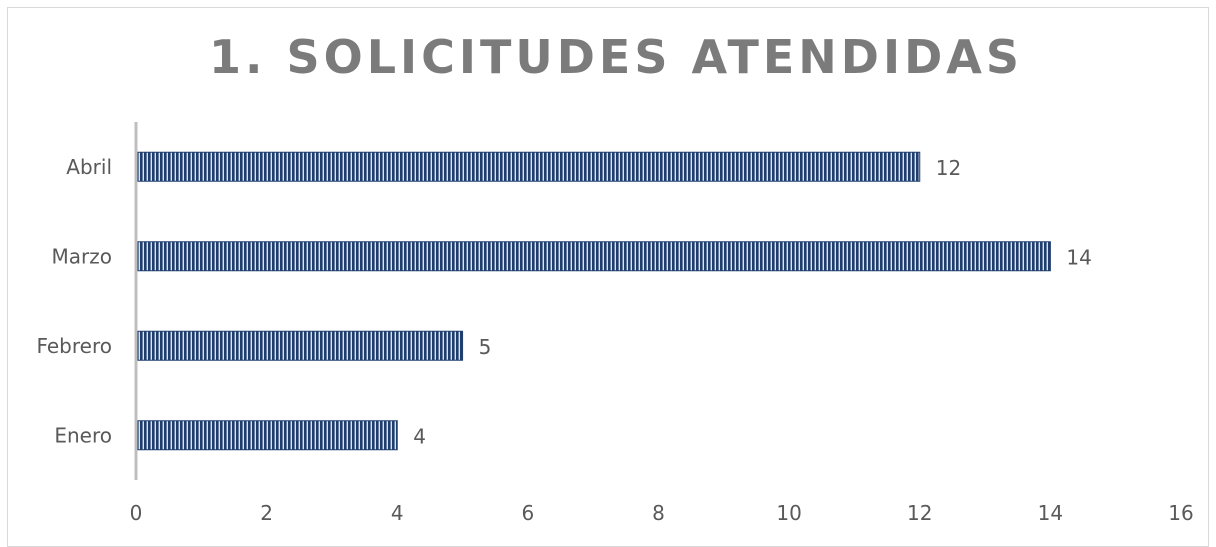 The image size is (1216, 547). I want to click on x-tick-label: 2, so click(266, 513).